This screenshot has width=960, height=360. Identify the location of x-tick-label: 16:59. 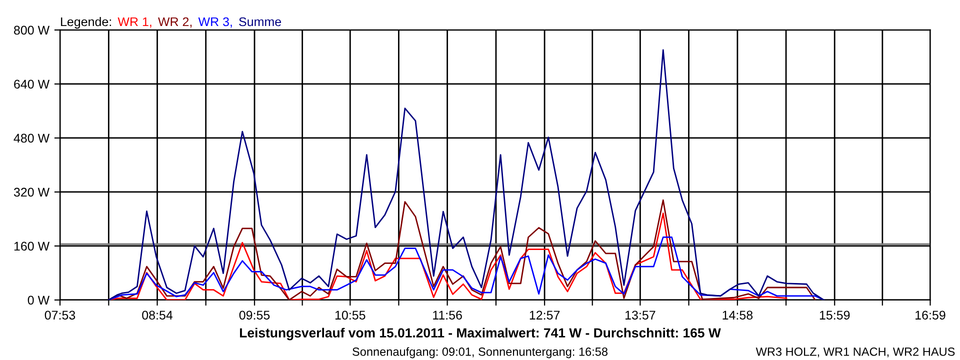
(931, 315).